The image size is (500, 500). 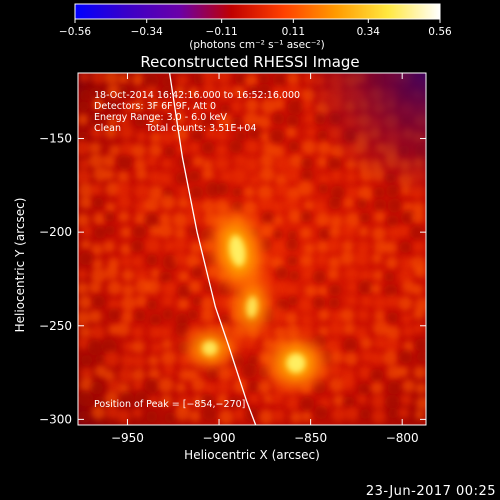 What do you see at coordinates (55, 139) in the screenshot?
I see `y-tick-label: −150` at bounding box center [55, 139].